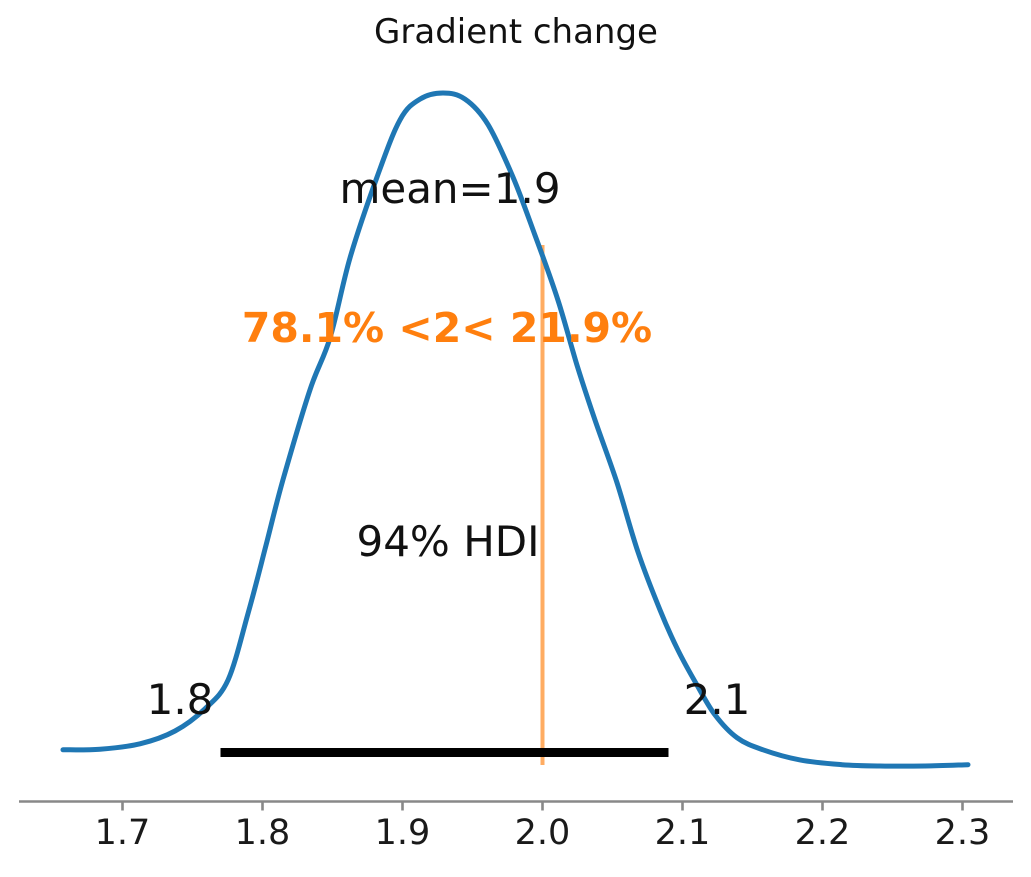  Describe the element at coordinates (542, 806) in the screenshot. I see `x-tick-marks` at that location.